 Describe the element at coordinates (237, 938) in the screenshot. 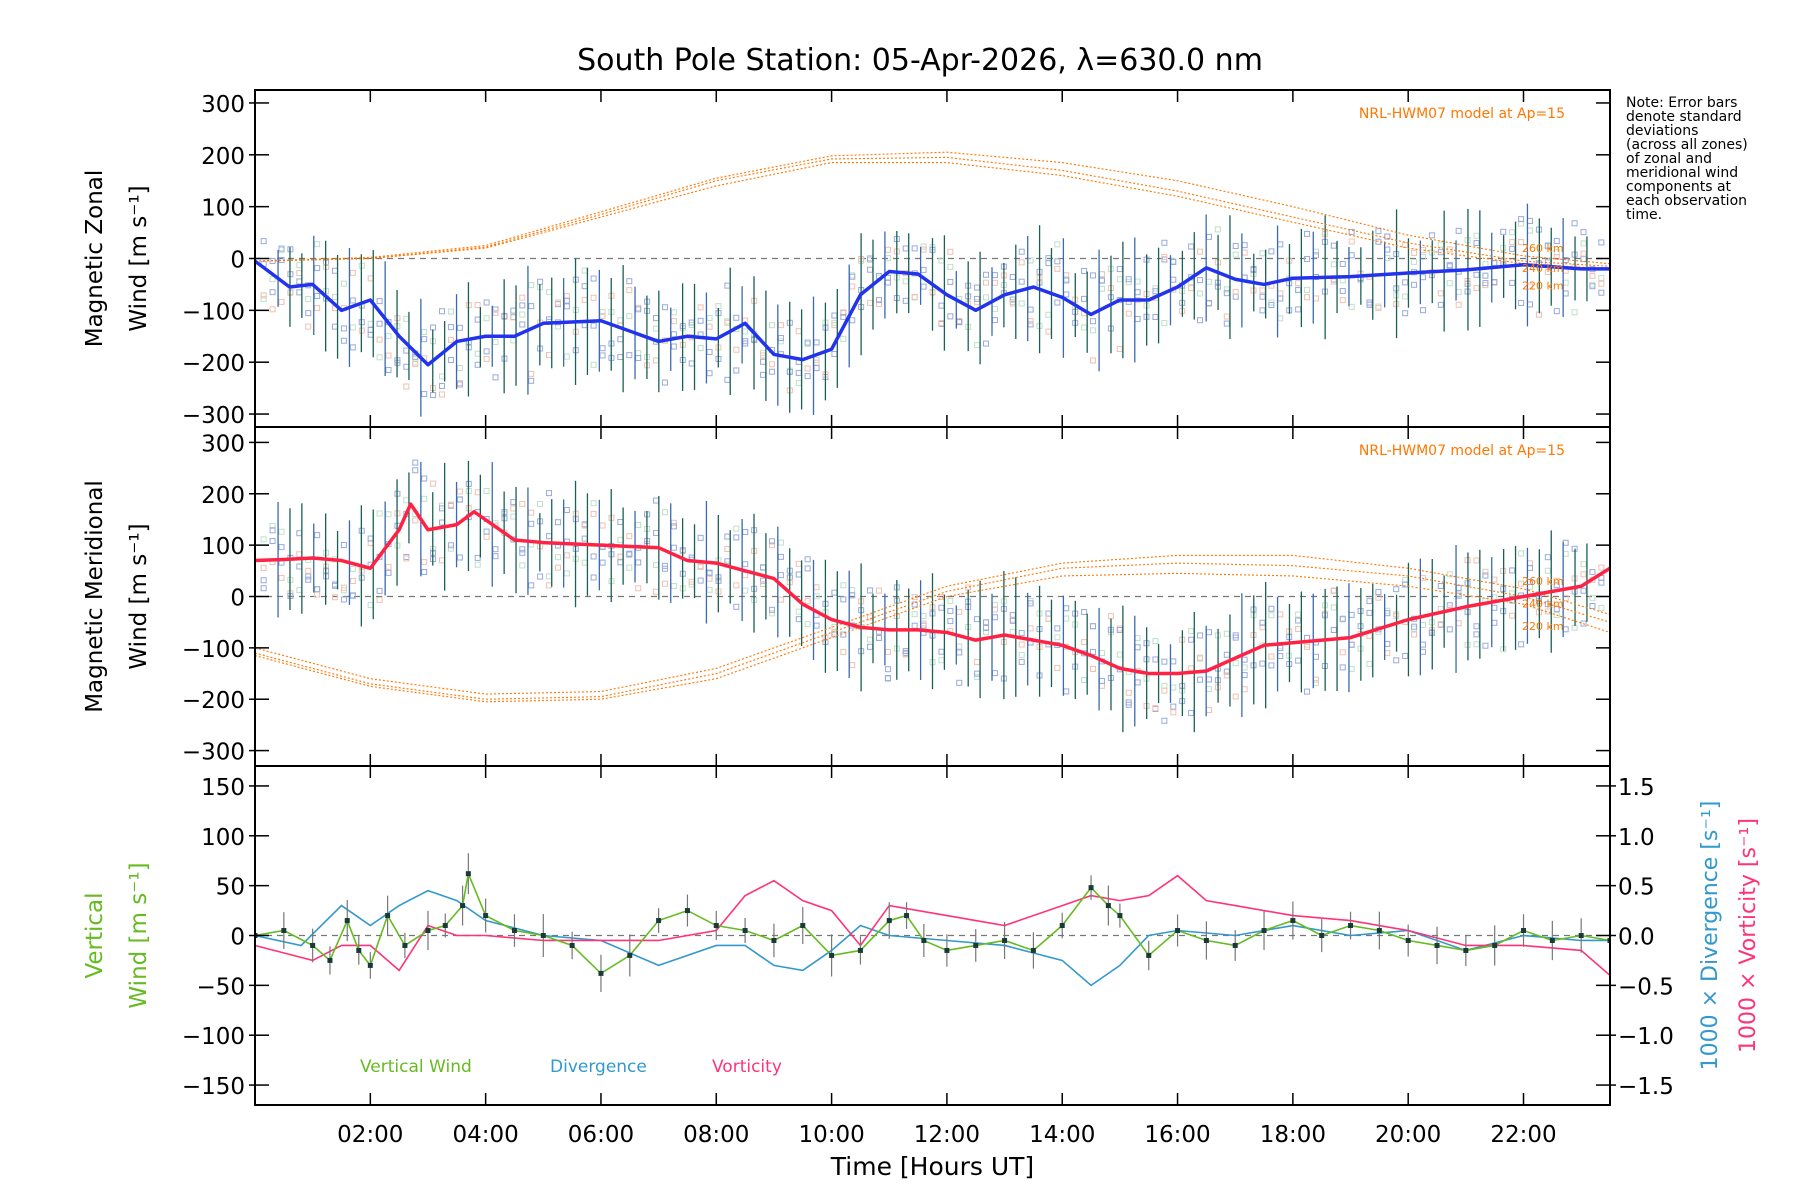

I see `y-tick-label: 0` at that location.